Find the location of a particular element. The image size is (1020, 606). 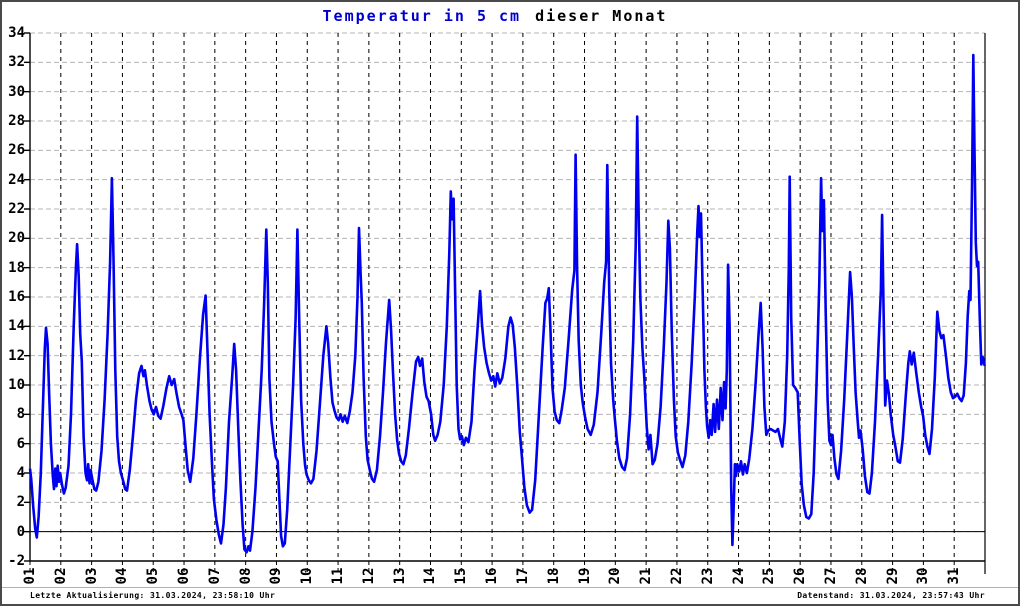

x-tick-label: 03 is located at coordinates (91, 576).